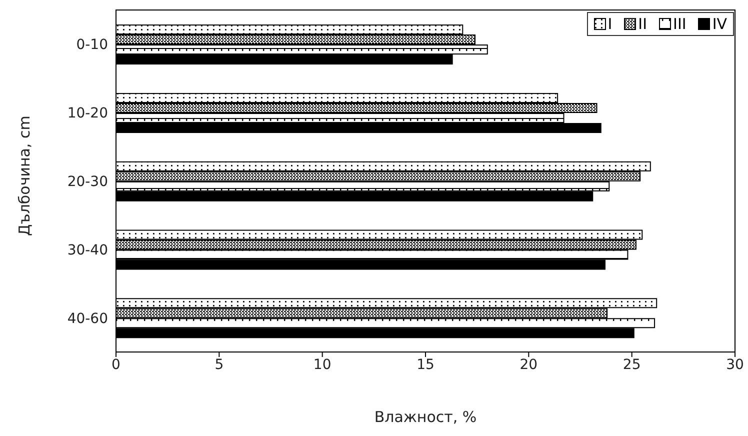 This screenshot has height=436, width=748. Describe the element at coordinates (643, 24) in the screenshot. I see `legend-label: II` at that location.